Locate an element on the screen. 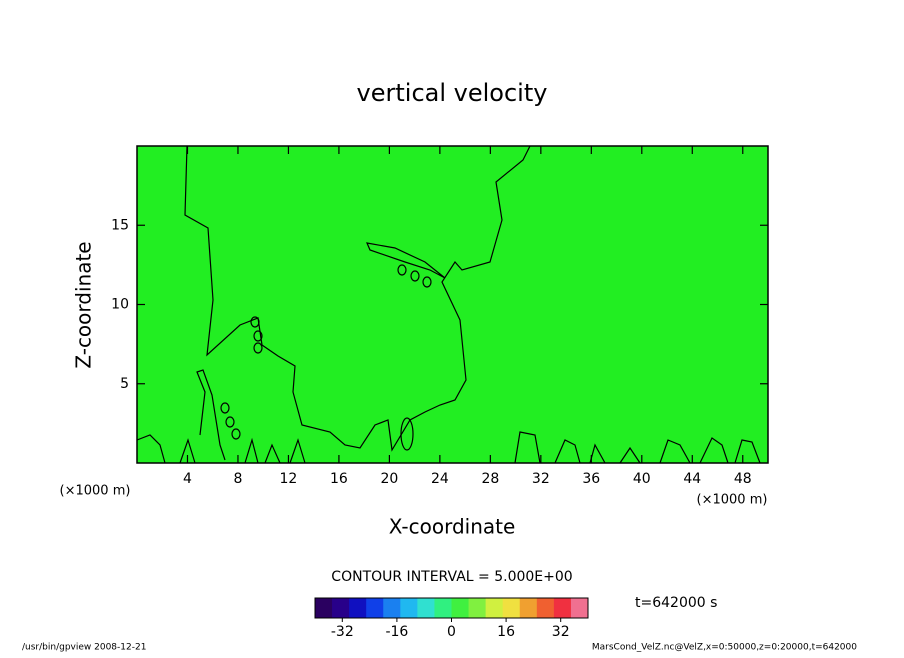 The height and width of the screenshot is (658, 904). x-tick-label: 8 is located at coordinates (237, 479).